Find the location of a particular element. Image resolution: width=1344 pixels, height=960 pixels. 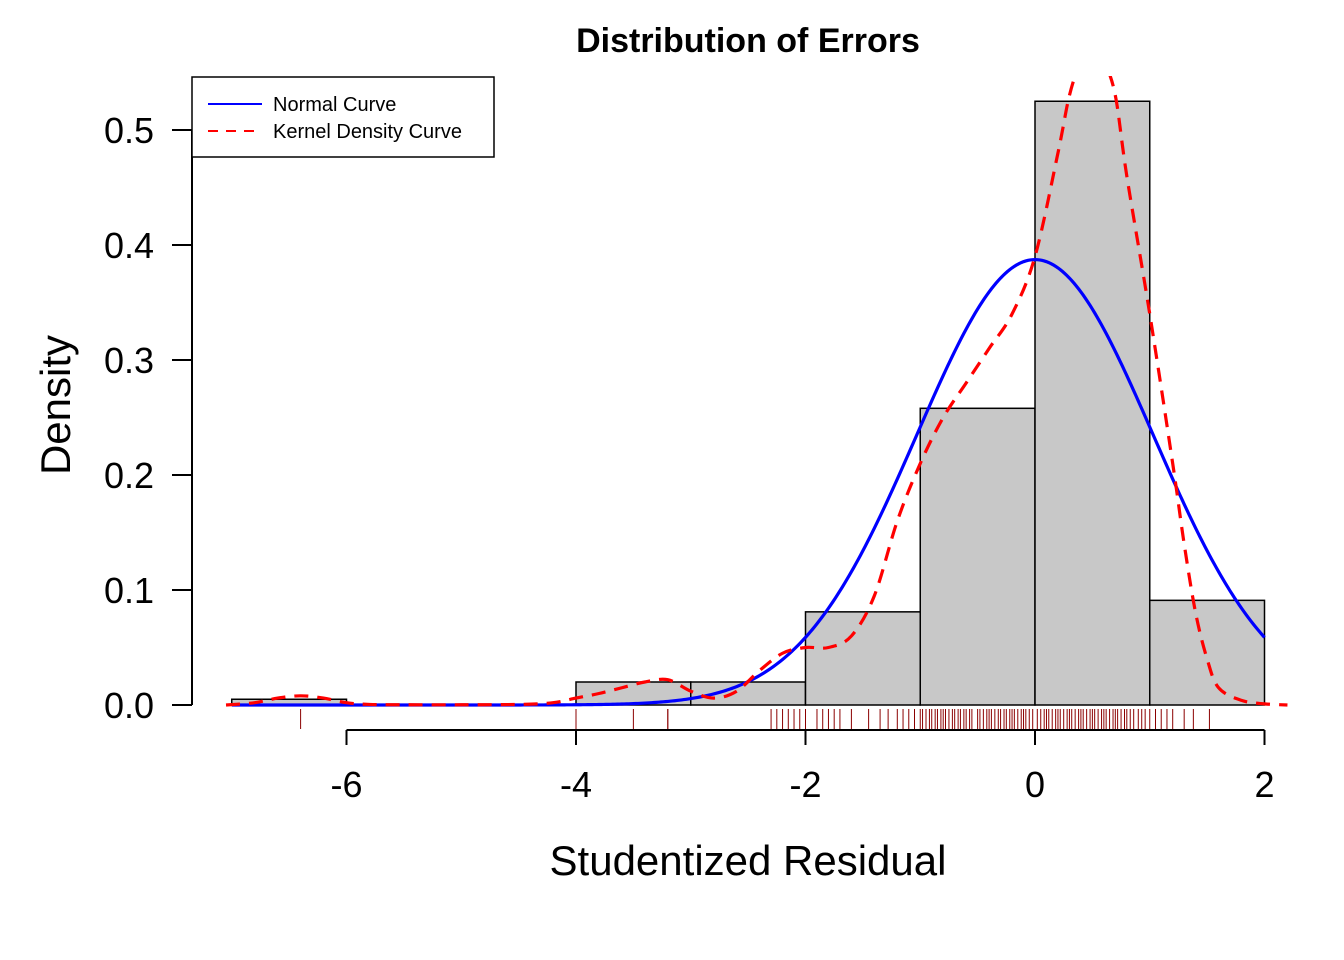

y-tick-label: 0.0 is located at coordinates (129, 705).